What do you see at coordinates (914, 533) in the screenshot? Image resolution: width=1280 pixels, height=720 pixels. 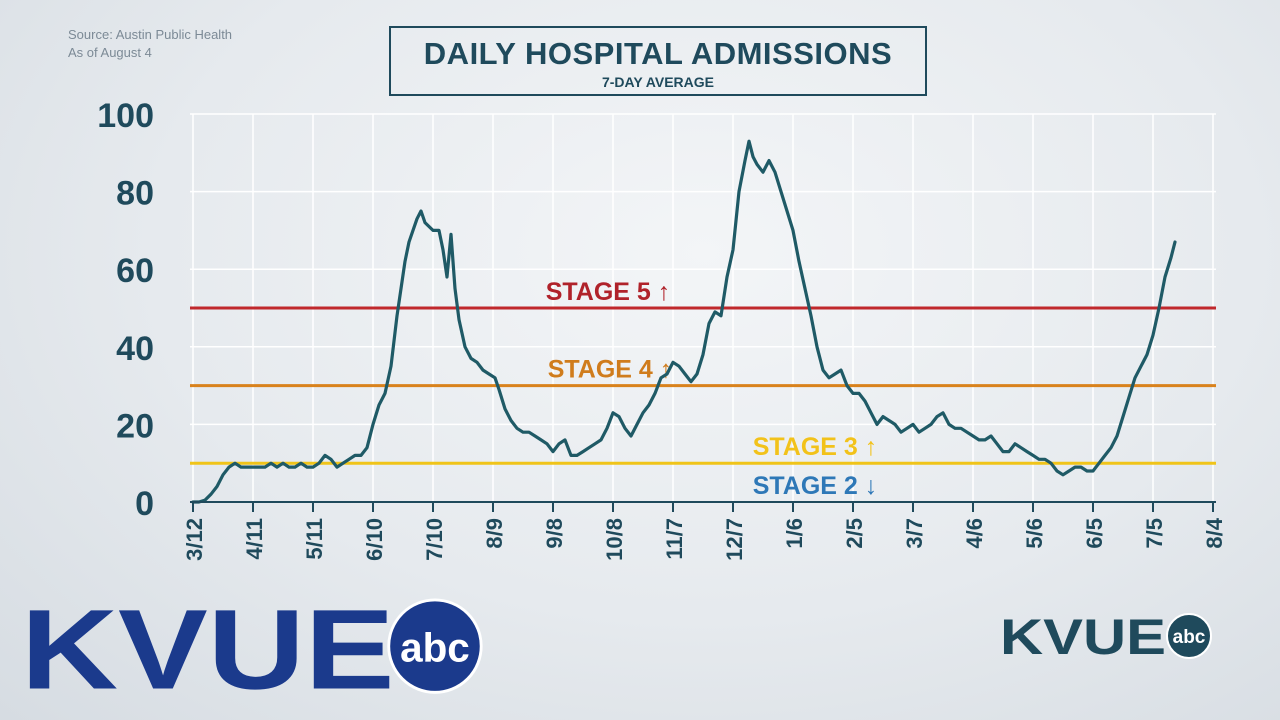 I see `x-tick-label: 3/7` at bounding box center [914, 533].